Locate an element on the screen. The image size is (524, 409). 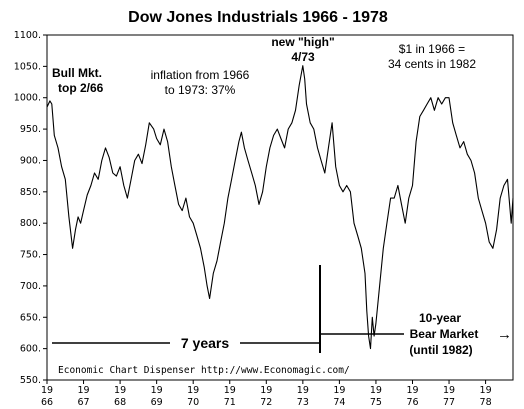
x-tick-label-bottom: 72 is located at coordinates (266, 402).